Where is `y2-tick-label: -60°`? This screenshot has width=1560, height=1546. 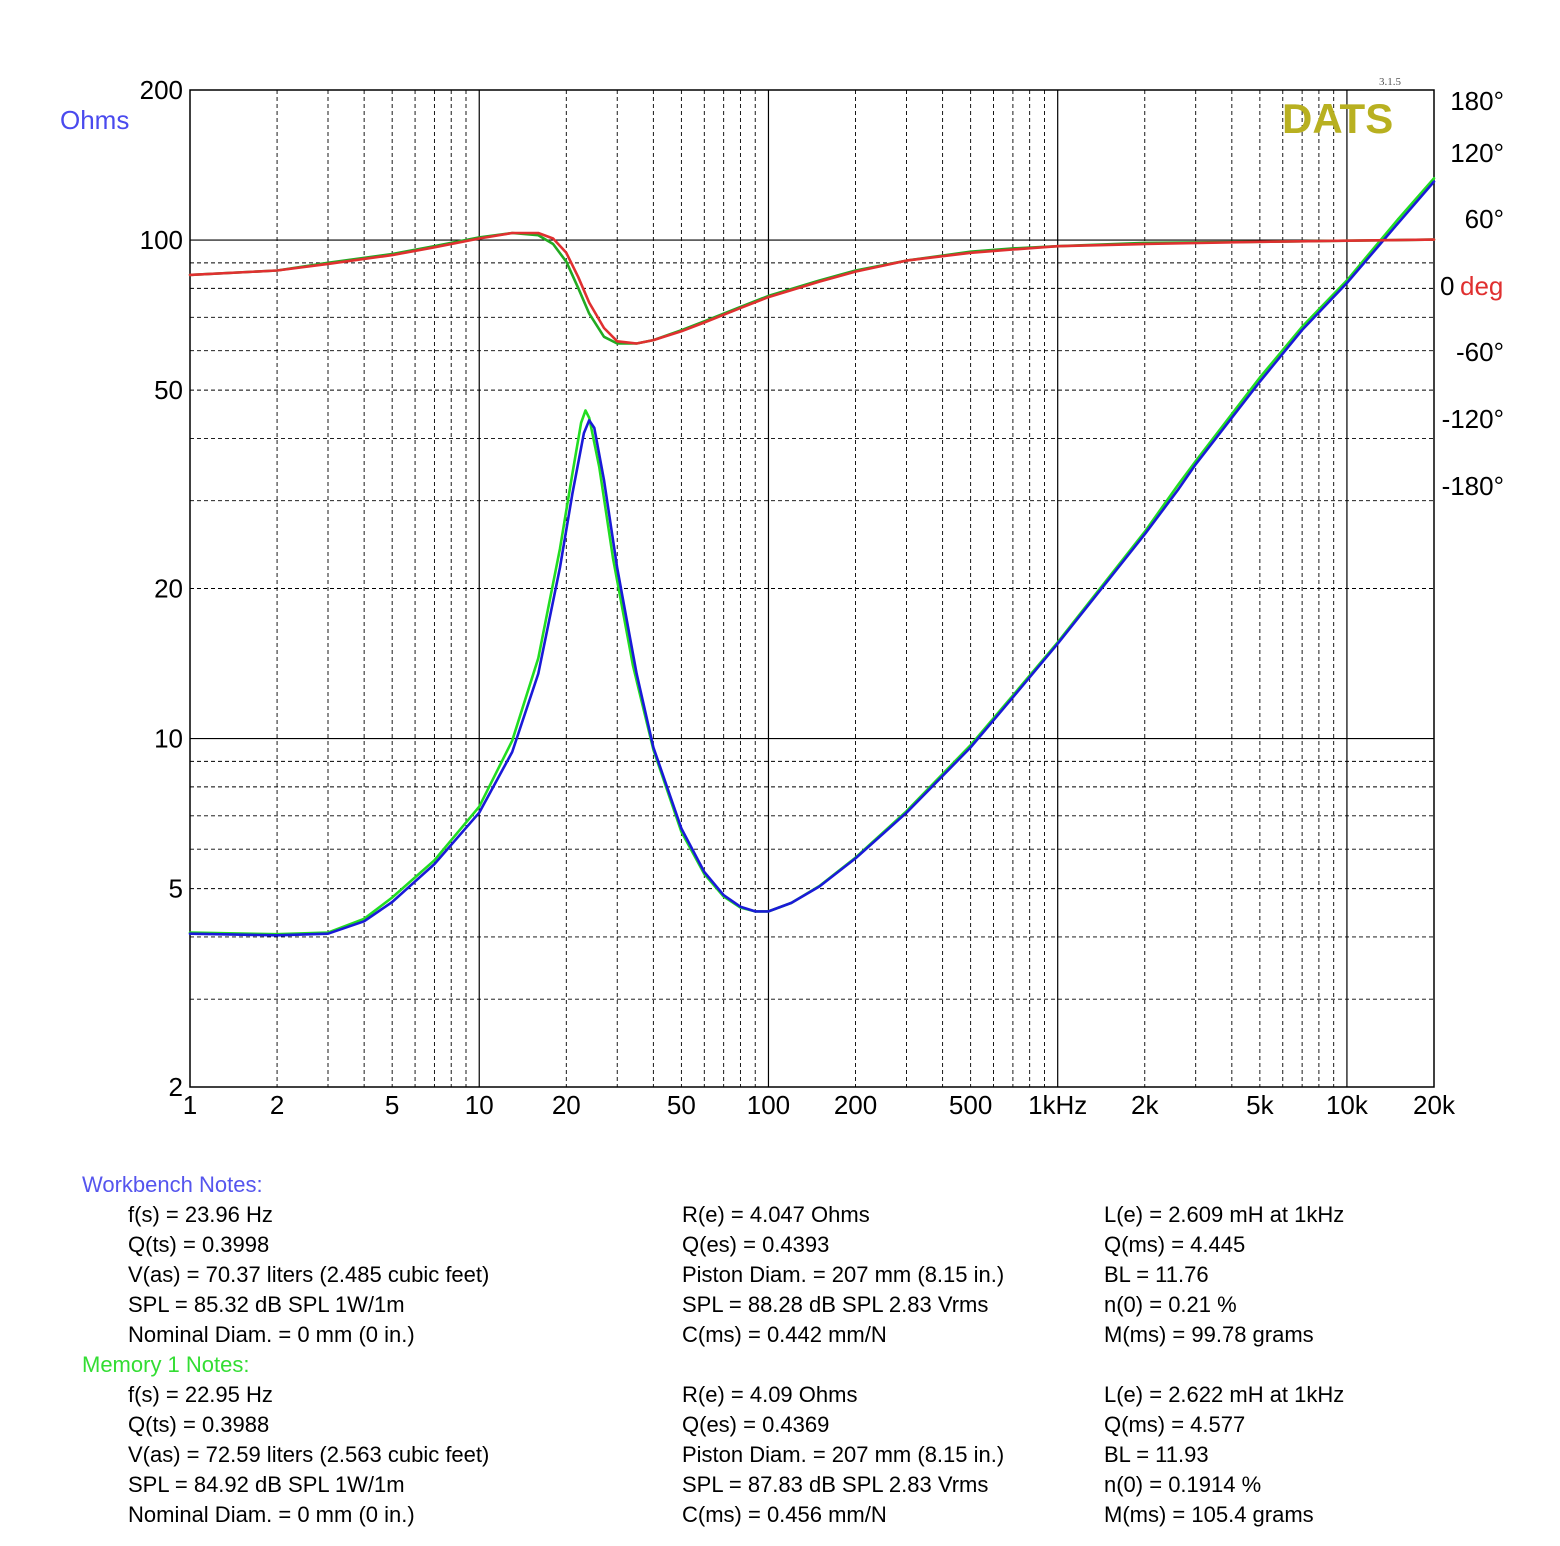 y2-tick-label: -60° is located at coordinates (1480, 352).